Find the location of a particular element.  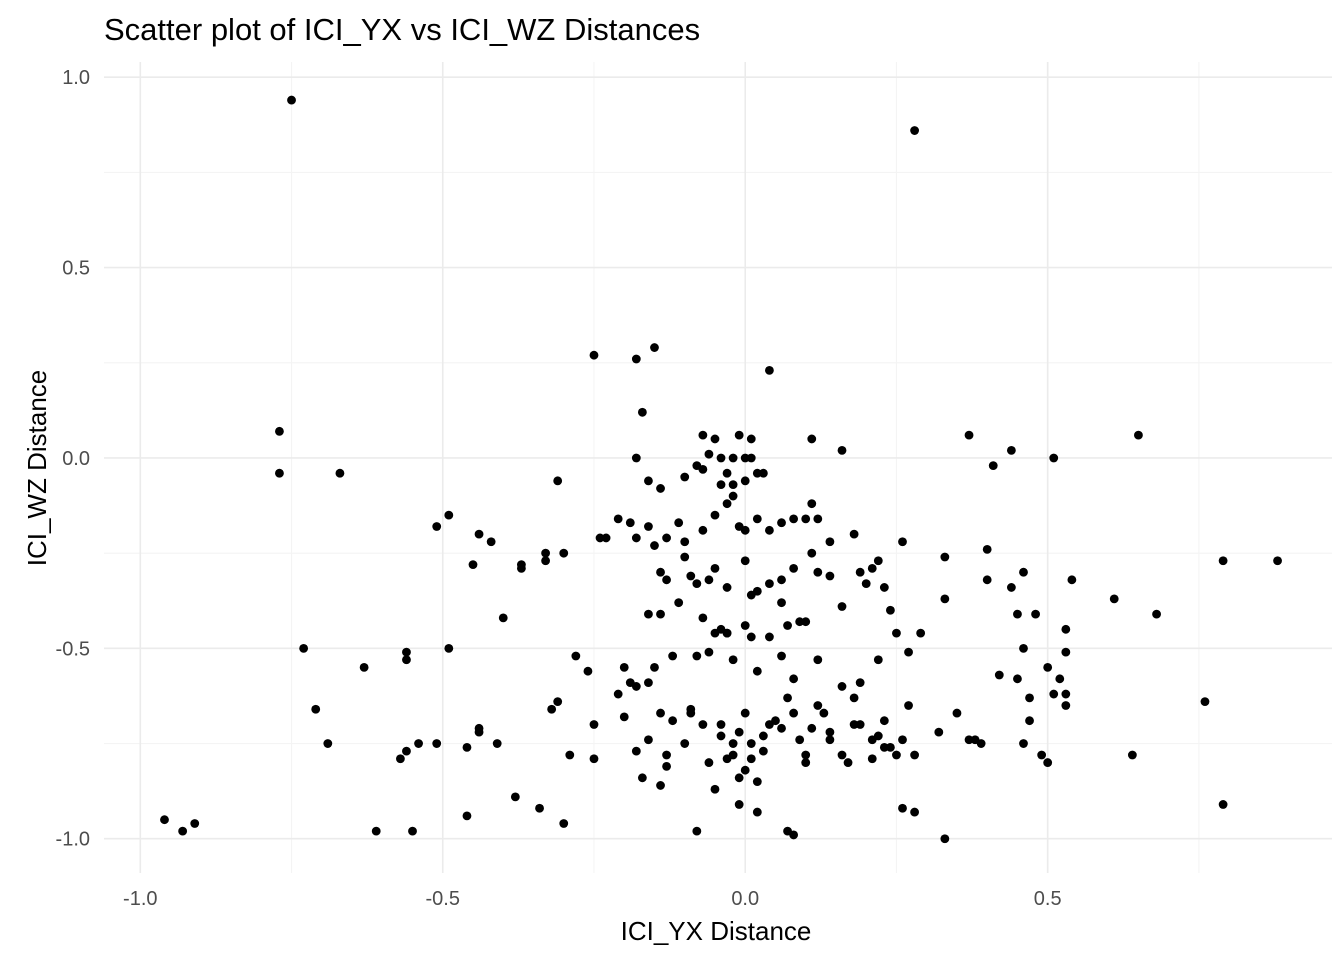

y-tick-label: -1.0 is located at coordinates (73, 840).